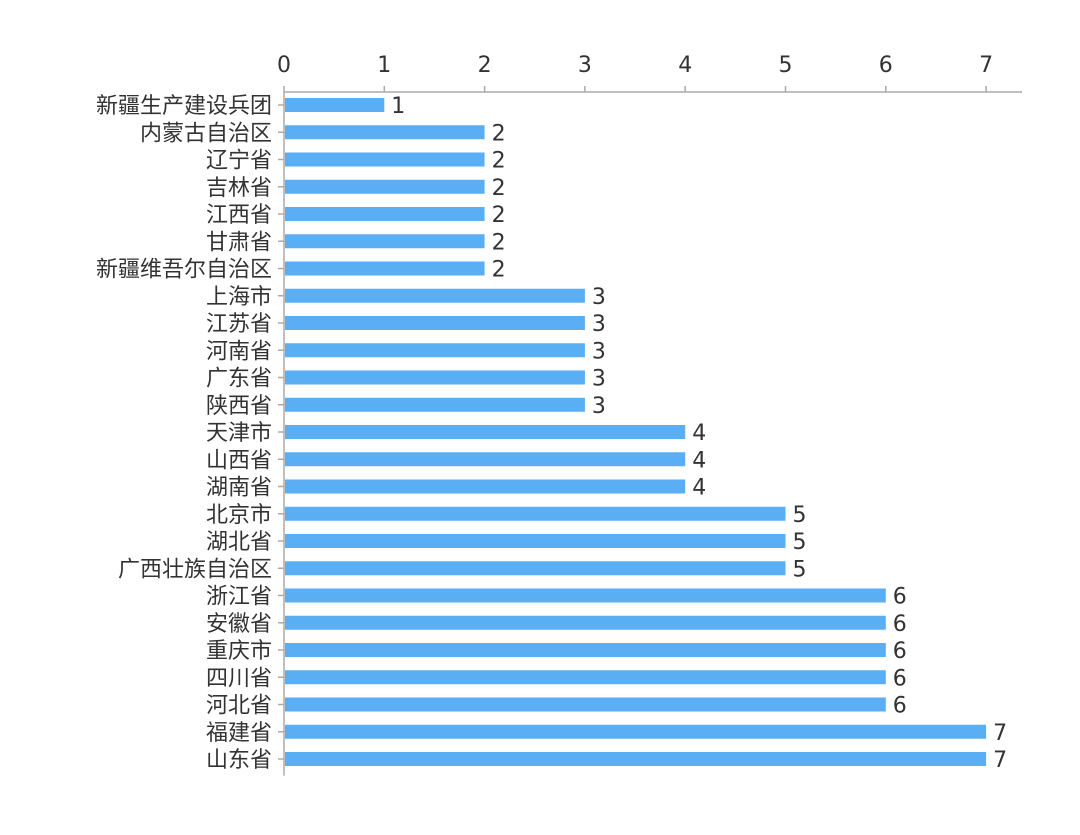  Describe the element at coordinates (398, 106) in the screenshot. I see `data-label: 1` at that location.